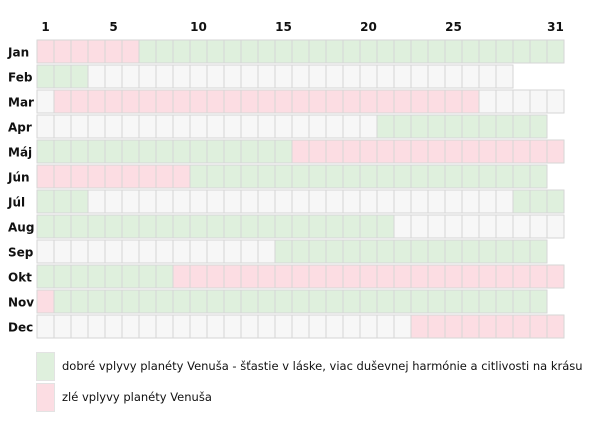  Describe the element at coordinates (45, 27) in the screenshot. I see `day-tick-label: 1` at that location.